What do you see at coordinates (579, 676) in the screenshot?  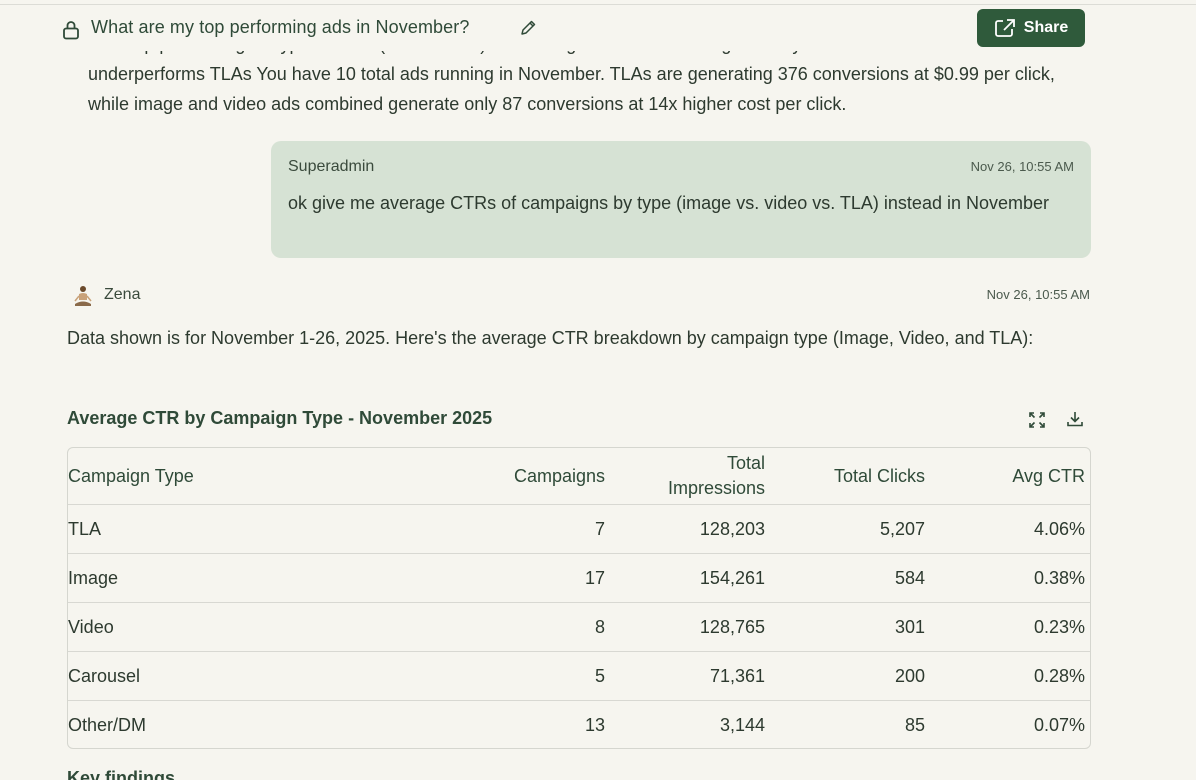 I see `table-row: Carousel 5 71,361 200 0.28%` at bounding box center [579, 676].